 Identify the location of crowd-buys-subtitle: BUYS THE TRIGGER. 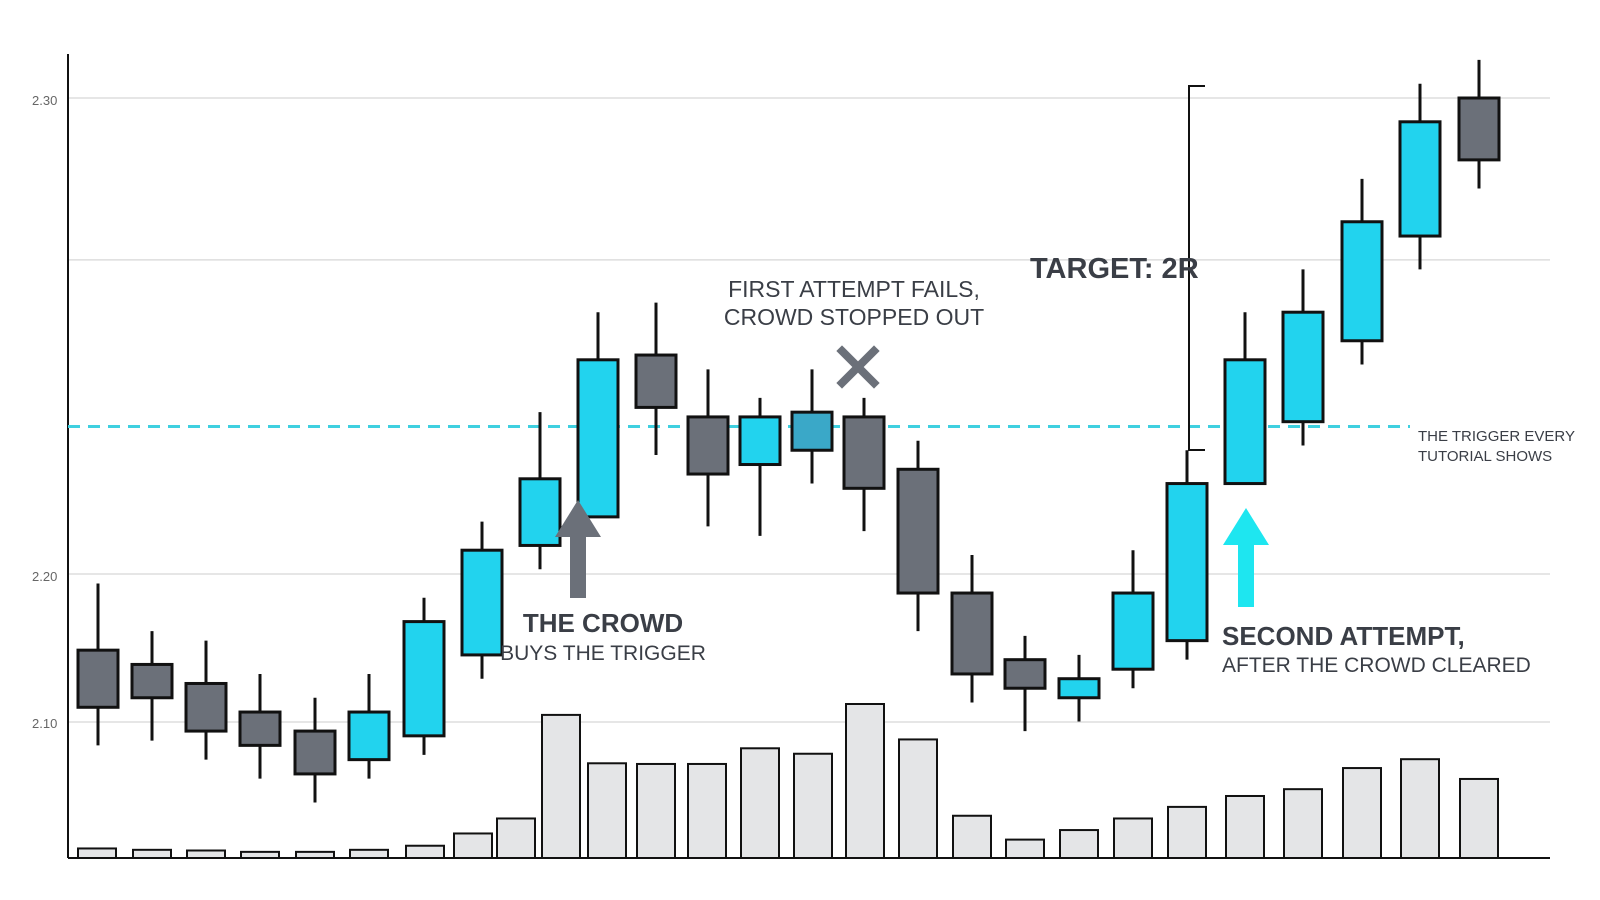
(603, 653).